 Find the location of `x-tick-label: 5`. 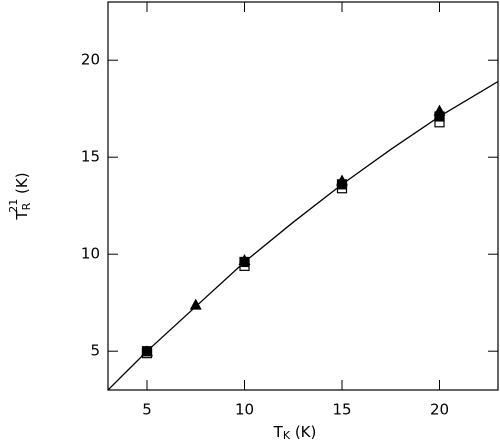

x-tick-label: 5 is located at coordinates (147, 410).